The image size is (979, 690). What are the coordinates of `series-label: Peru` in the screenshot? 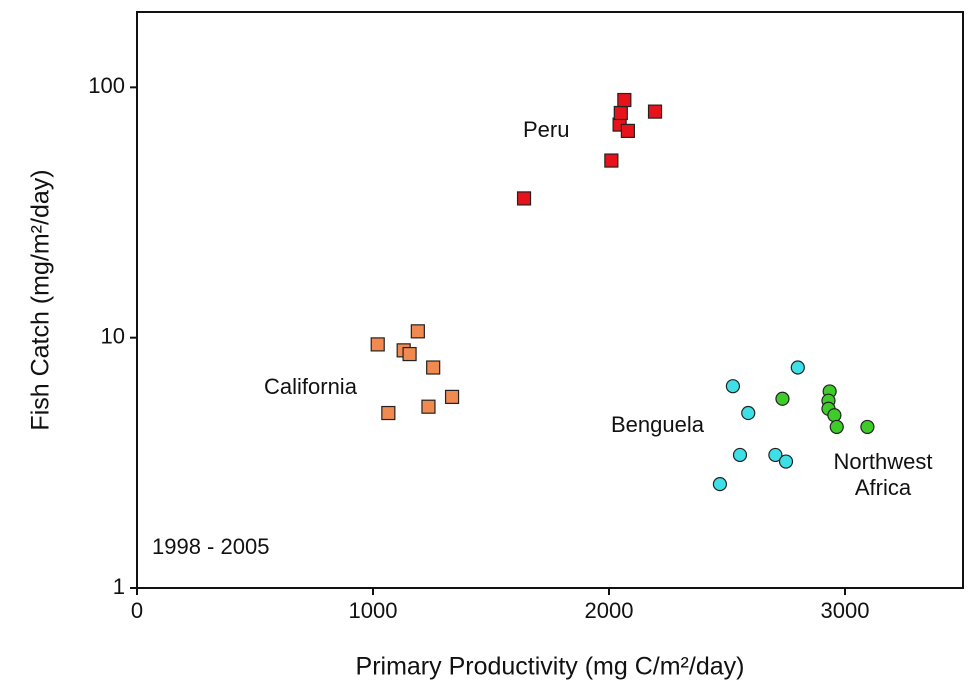 It's located at (546, 129).